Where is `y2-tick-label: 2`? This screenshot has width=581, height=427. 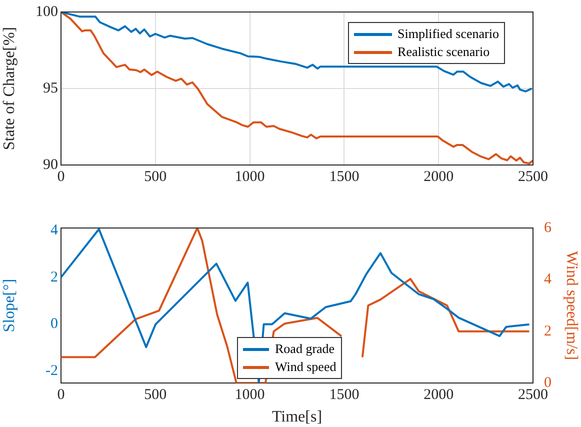 y2-tick-label: 2 is located at coordinates (548, 331).